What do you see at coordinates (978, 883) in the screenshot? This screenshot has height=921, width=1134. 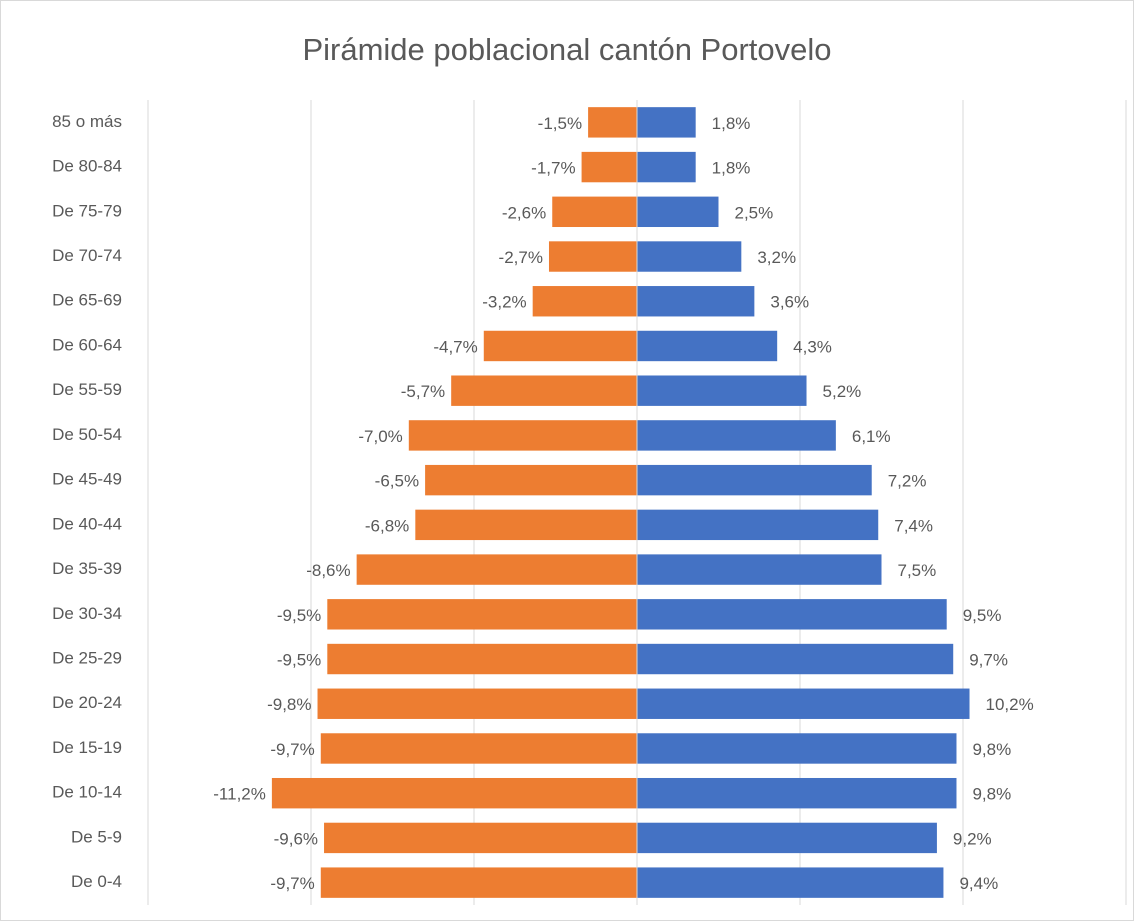 I see `data-label: 9,4%` at bounding box center [978, 883].